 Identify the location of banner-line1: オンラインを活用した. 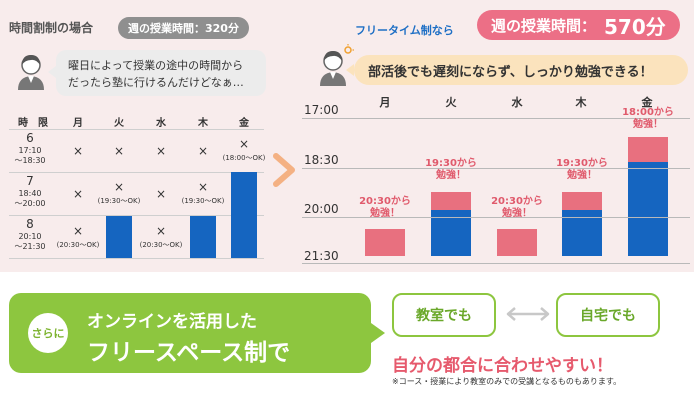
(172, 322).